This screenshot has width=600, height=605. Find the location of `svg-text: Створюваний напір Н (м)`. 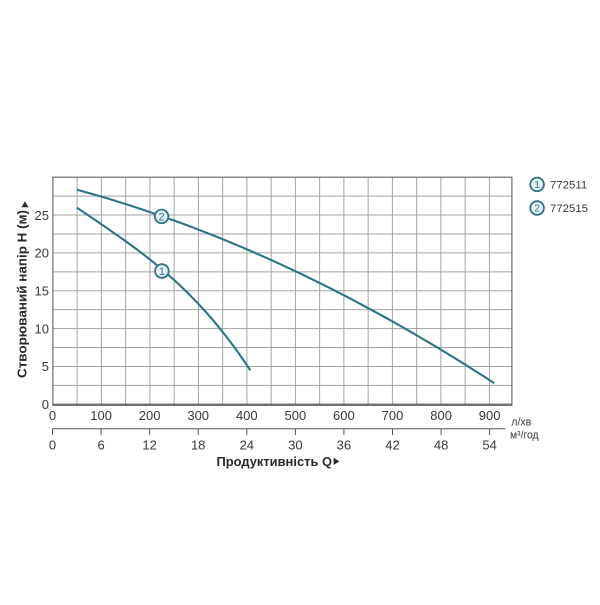

svg-text: Створюваний напір Н (м) is located at coordinates (22, 294).